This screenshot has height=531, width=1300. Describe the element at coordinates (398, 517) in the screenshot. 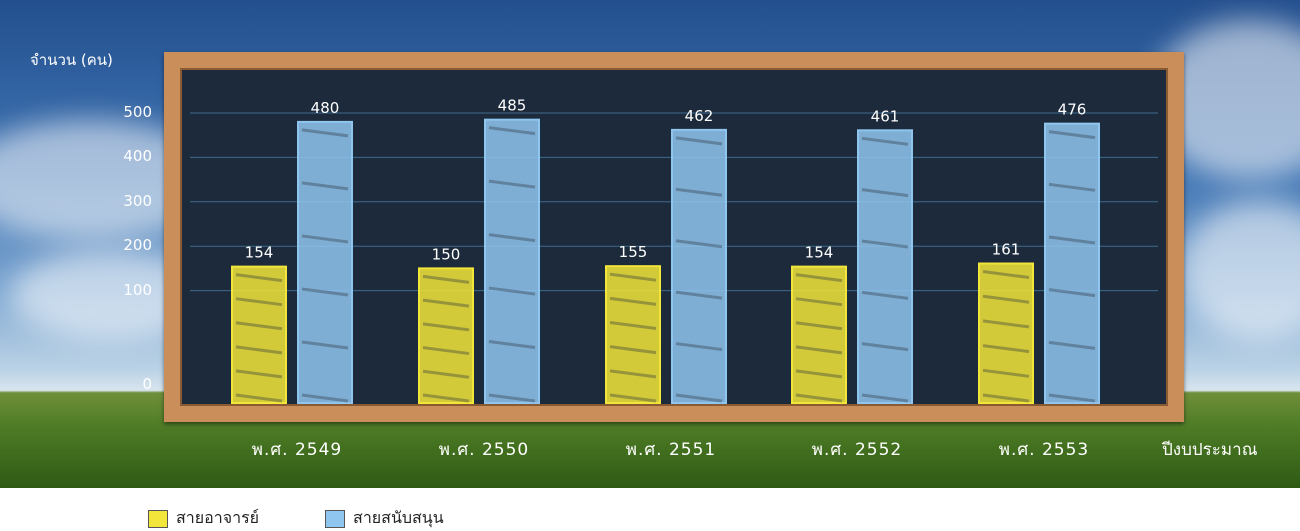

I see `legend-label-series-2: สายสนับสนุน` at that location.